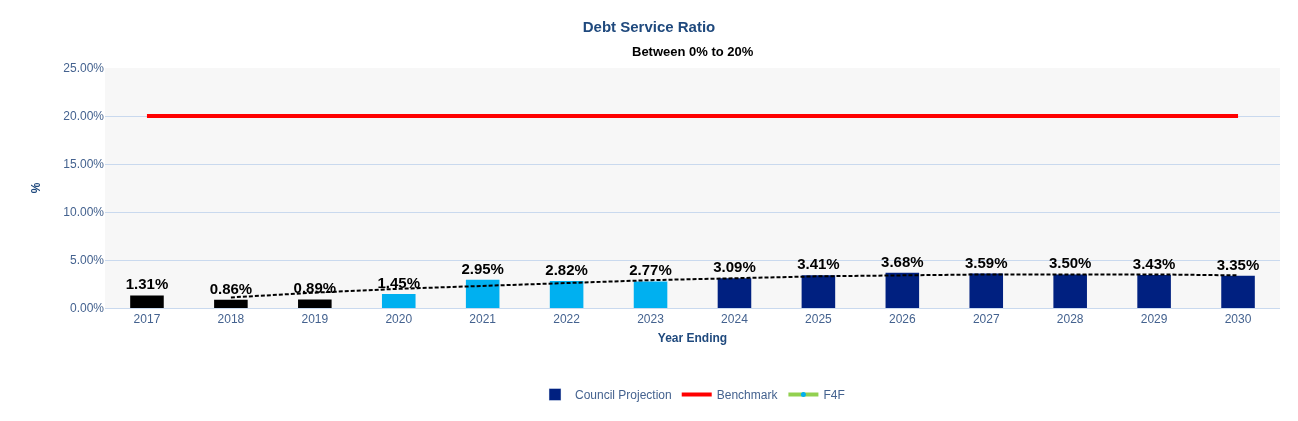  Describe the element at coordinates (1154, 264) in the screenshot. I see `data-label: 3.43%` at that location.